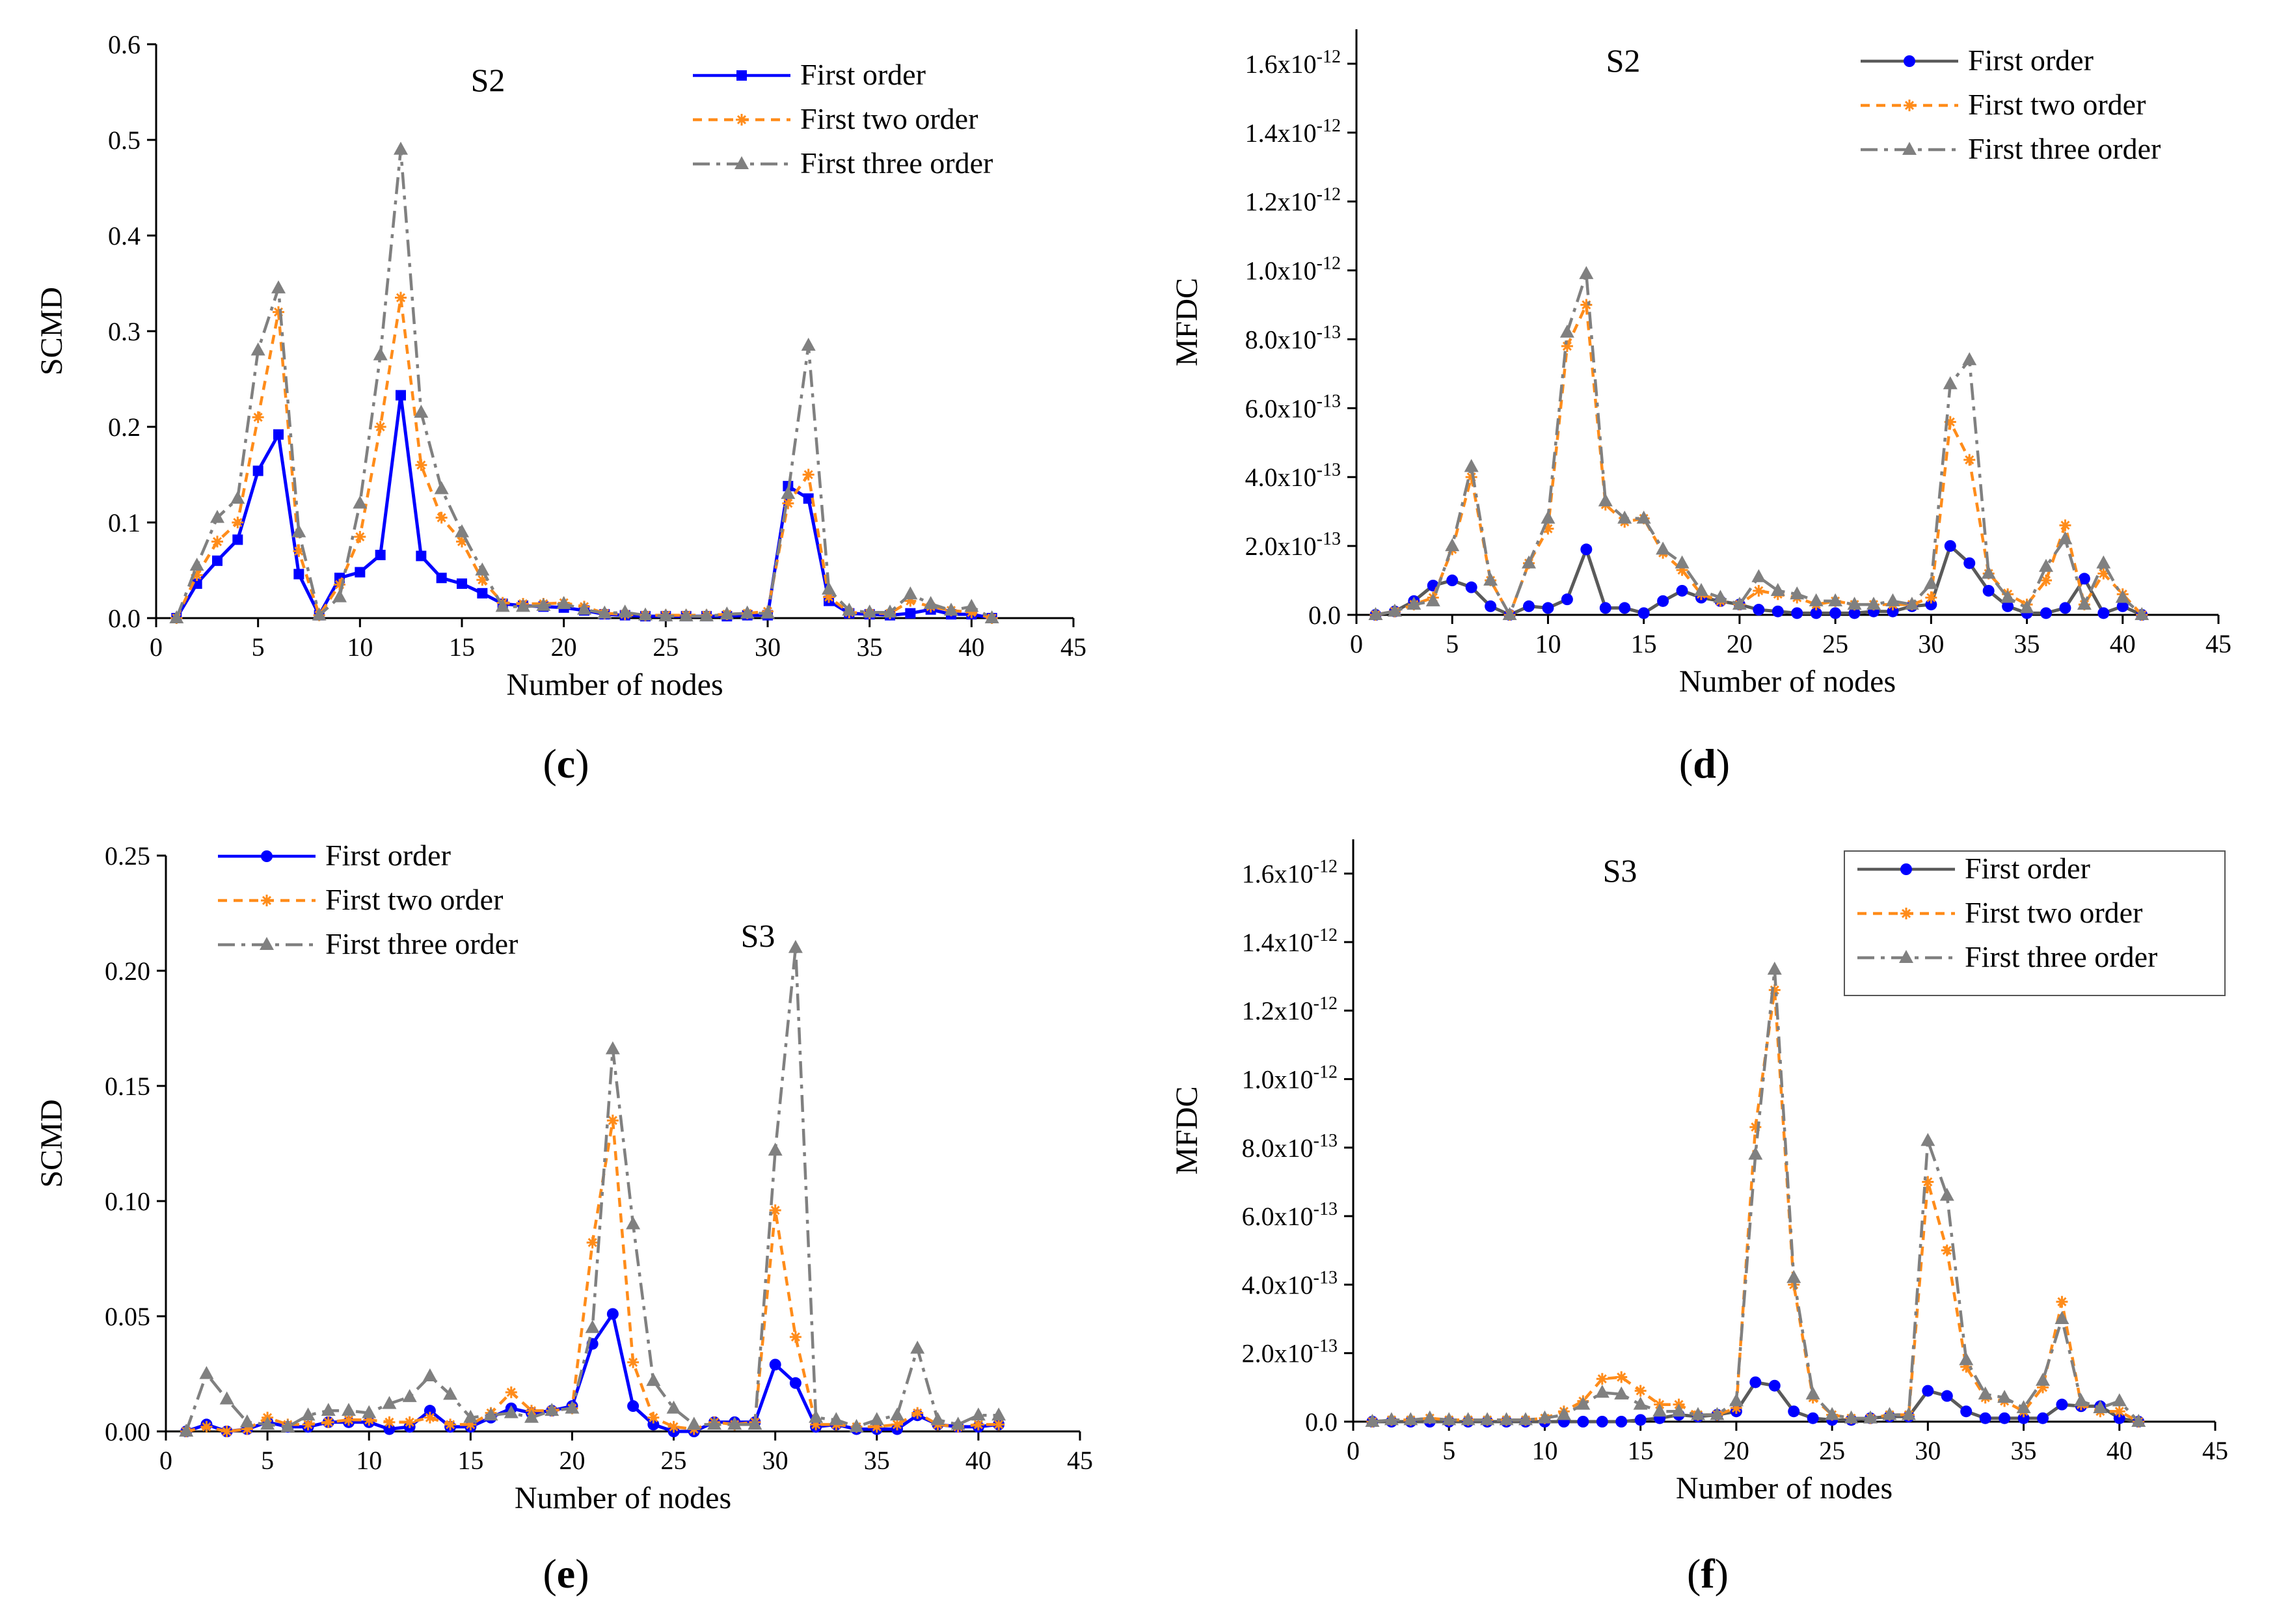 The image size is (2277, 1624). What do you see at coordinates (1073, 647) in the screenshot?
I see `x-tick-label: 45` at bounding box center [1073, 647].